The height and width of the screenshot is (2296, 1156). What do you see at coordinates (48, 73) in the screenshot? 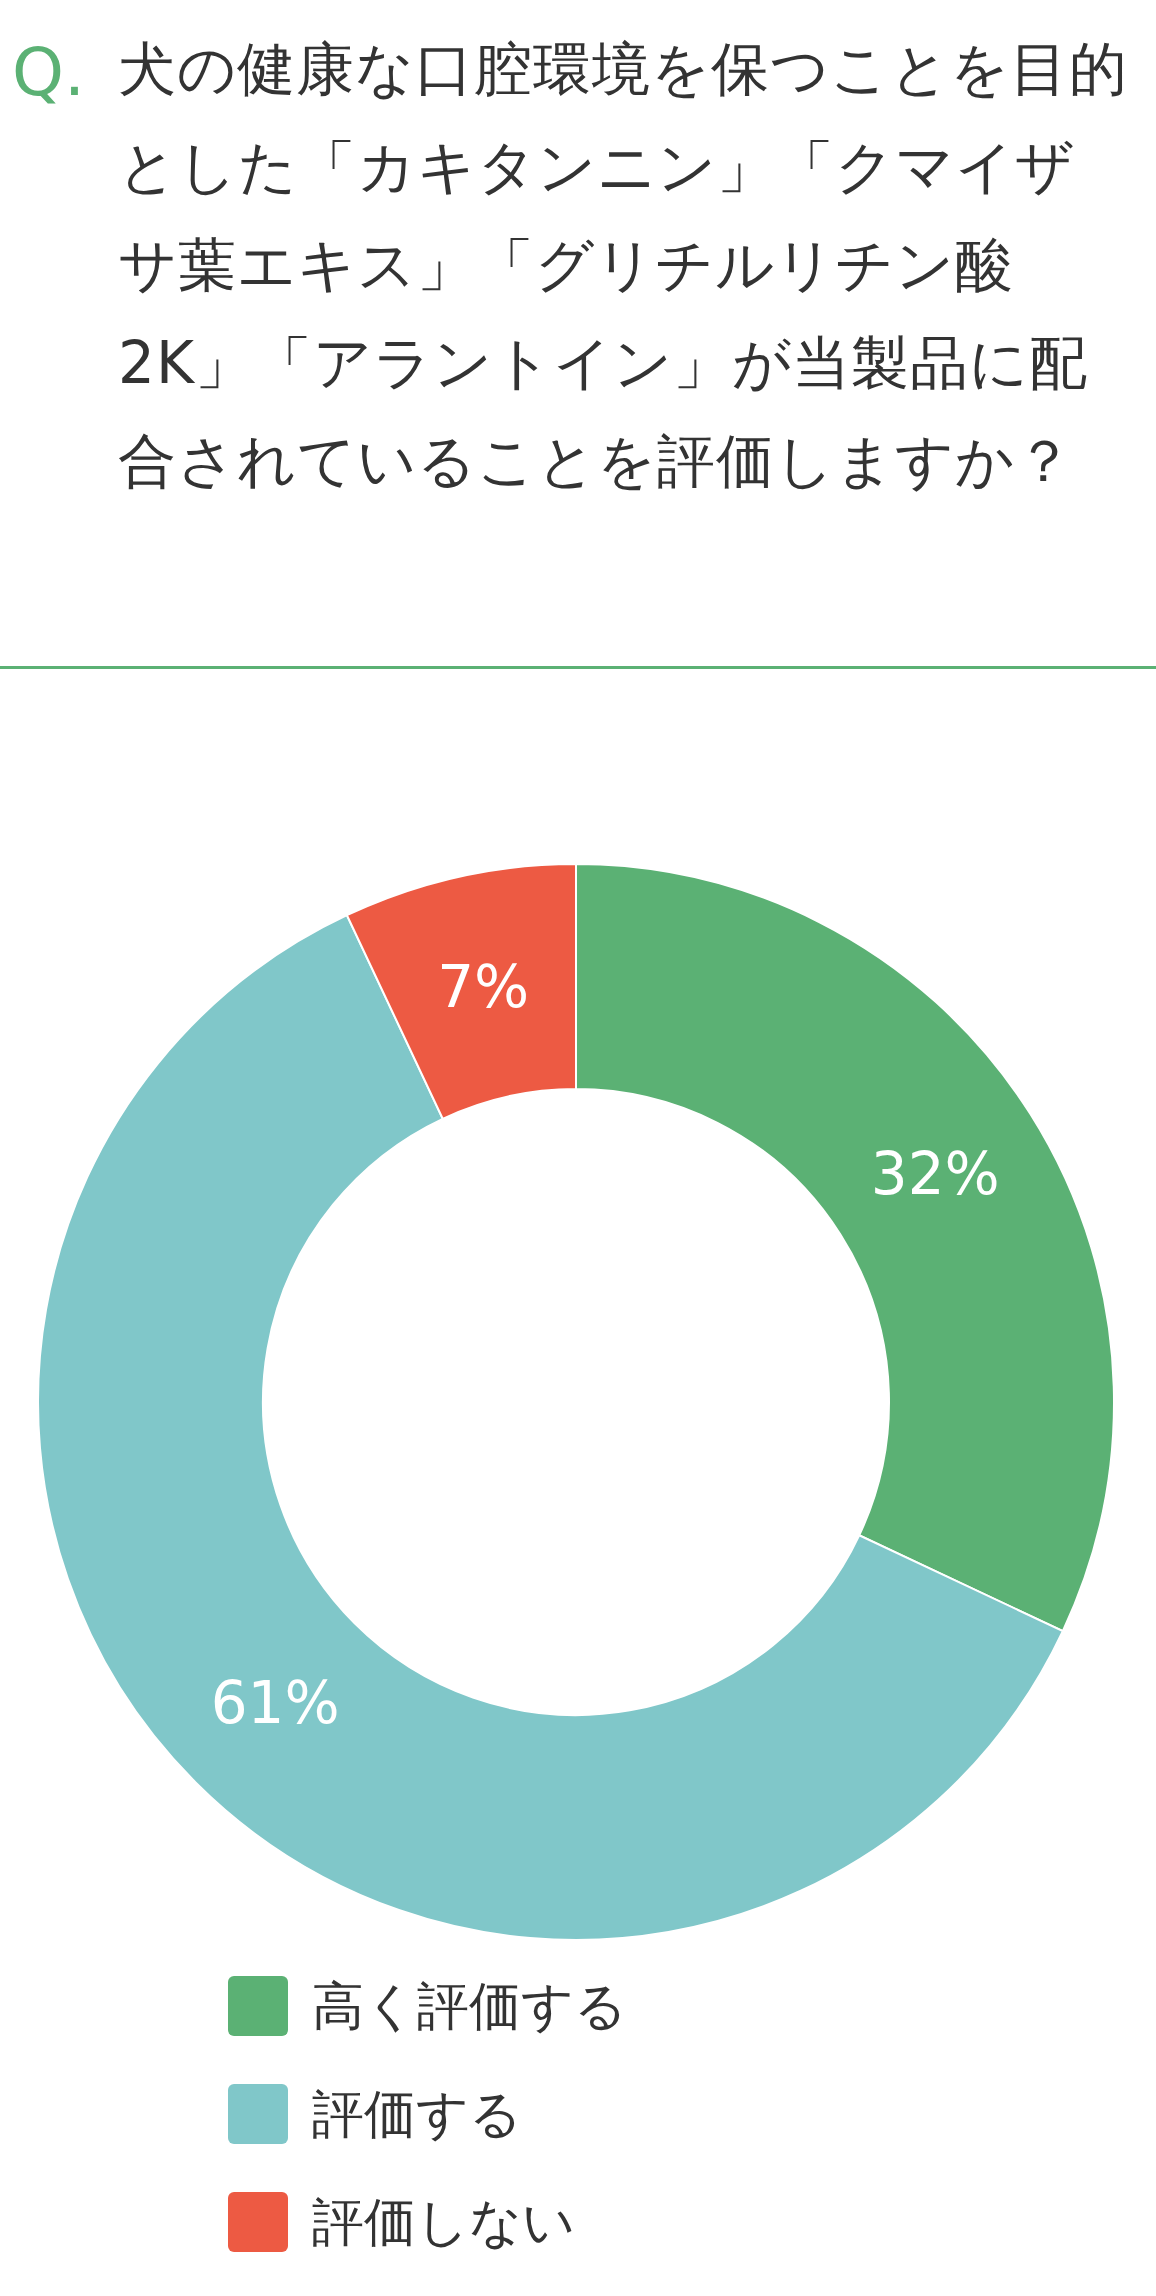
I see `text: Q.` at bounding box center [48, 73].